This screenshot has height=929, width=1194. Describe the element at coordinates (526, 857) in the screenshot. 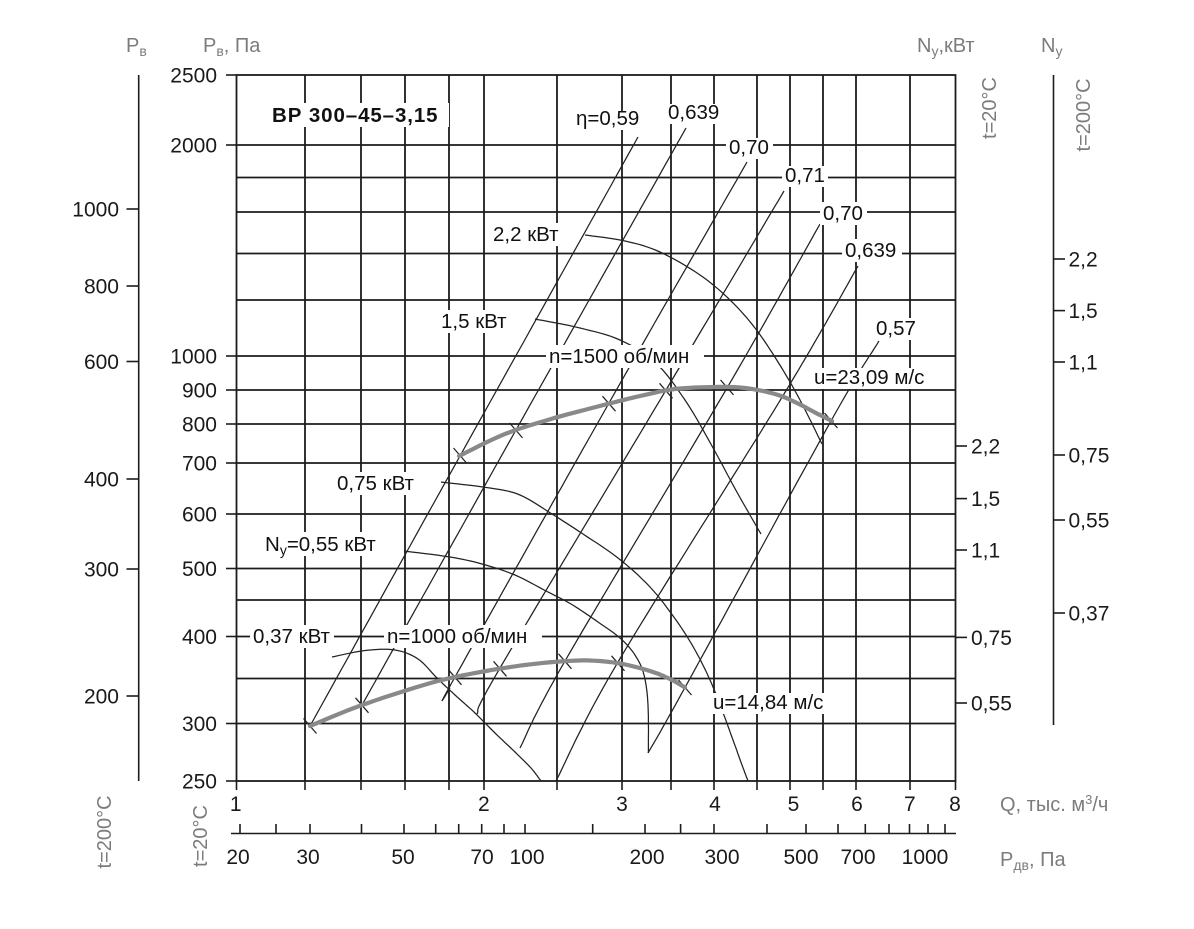

I see `svg-text: 100` at that location.